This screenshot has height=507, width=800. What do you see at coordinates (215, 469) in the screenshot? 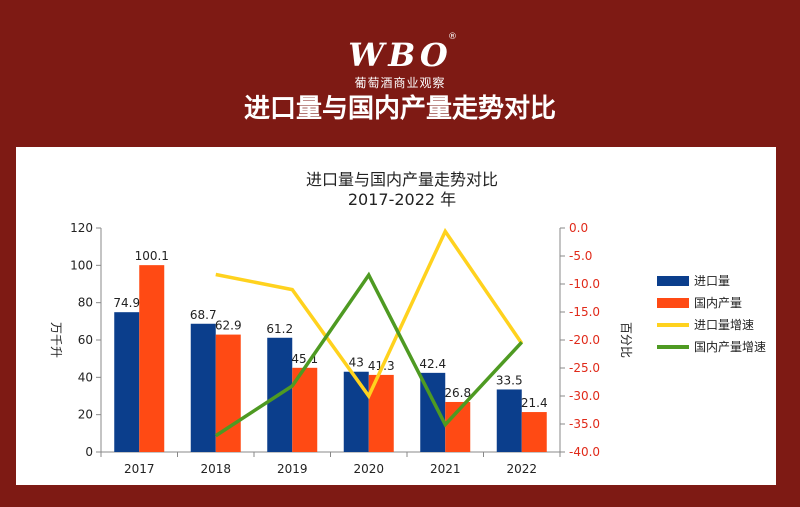
I see `x-tick-label: 2018` at bounding box center [215, 469].